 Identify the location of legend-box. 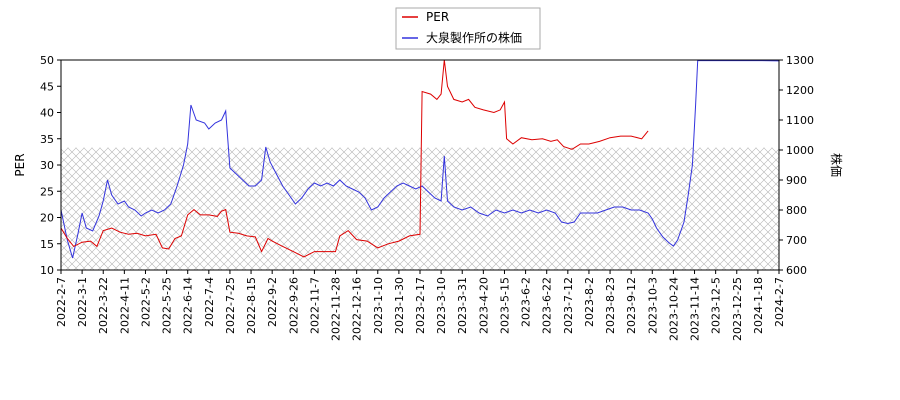
(468, 28).